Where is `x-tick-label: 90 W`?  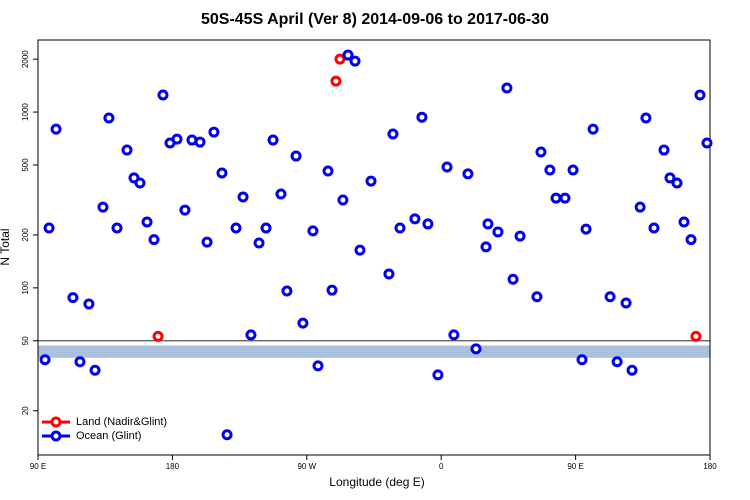
x-tick-label: 90 W is located at coordinates (306, 466).